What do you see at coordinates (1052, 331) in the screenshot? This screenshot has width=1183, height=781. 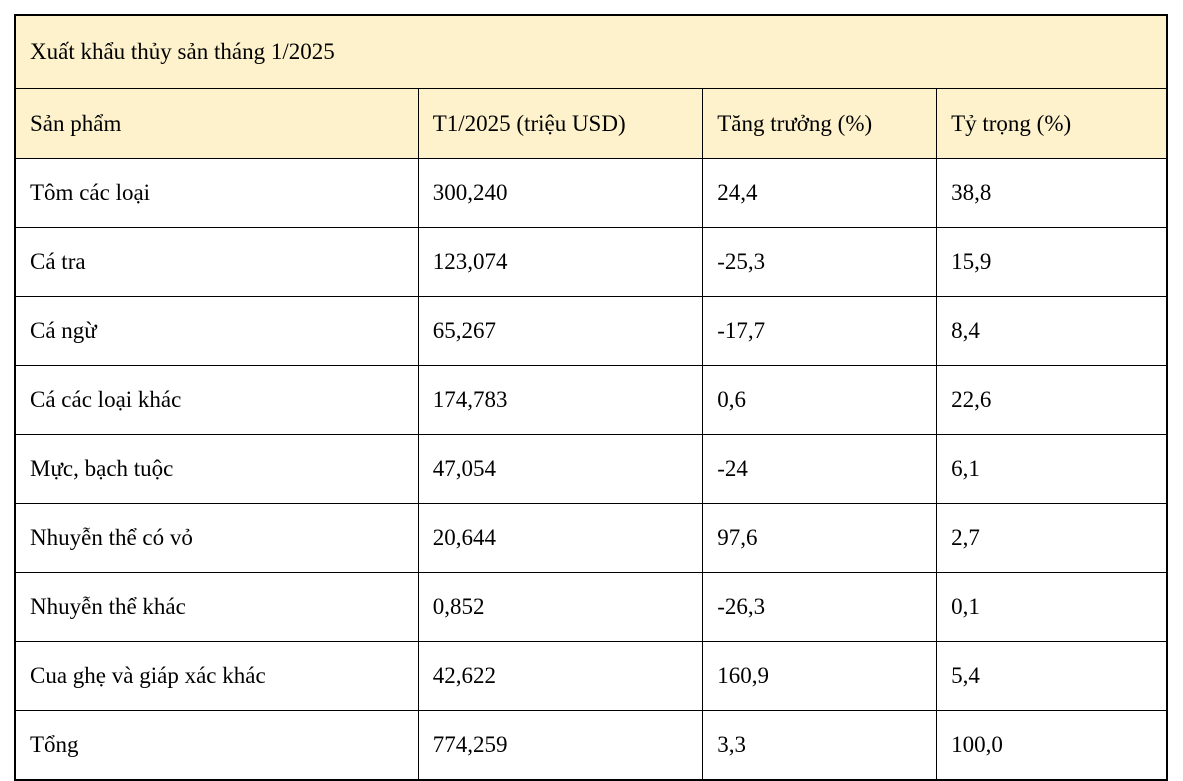 I see `cell-share: 8,4` at bounding box center [1052, 331].